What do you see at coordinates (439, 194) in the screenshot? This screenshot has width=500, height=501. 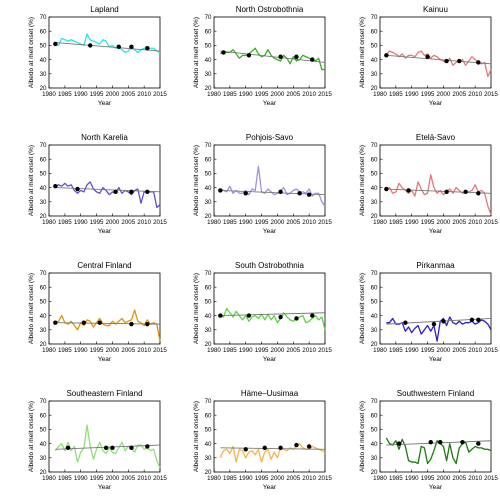 I see `series-line` at bounding box center [439, 194].